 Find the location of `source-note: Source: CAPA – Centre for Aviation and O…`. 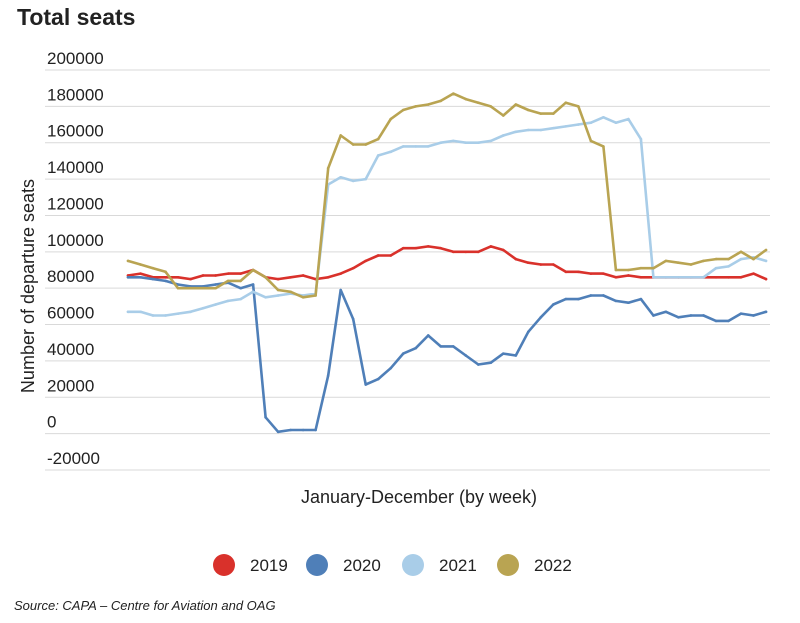

source-note: Source: CAPA – Centre for Aviation and O… is located at coordinates (145, 605).